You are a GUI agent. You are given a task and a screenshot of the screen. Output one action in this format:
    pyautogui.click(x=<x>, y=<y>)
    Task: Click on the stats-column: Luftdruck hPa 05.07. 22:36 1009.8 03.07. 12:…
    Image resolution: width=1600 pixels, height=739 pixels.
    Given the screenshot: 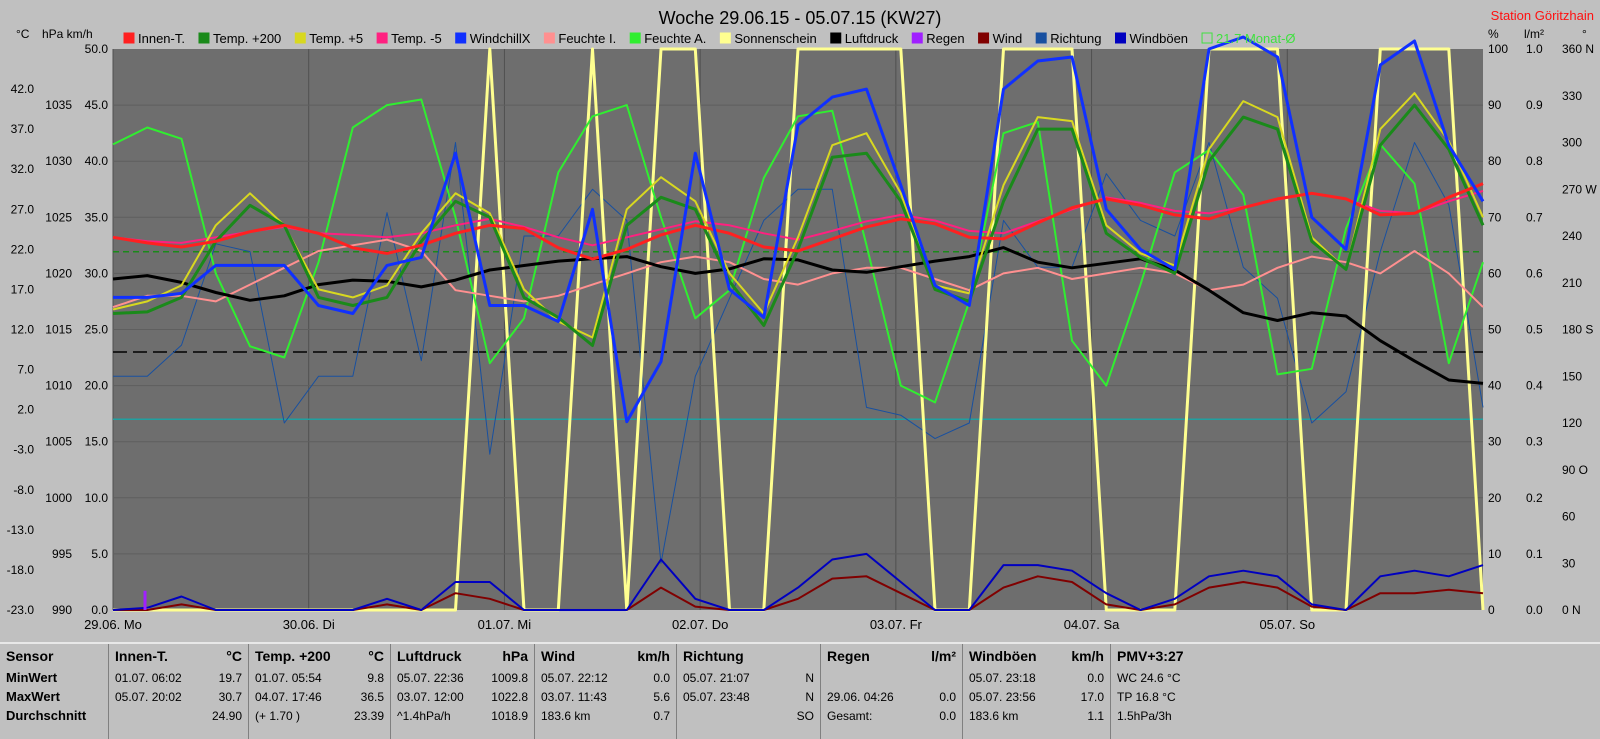 What is the action you would take?
    pyautogui.click(x=462, y=691)
    